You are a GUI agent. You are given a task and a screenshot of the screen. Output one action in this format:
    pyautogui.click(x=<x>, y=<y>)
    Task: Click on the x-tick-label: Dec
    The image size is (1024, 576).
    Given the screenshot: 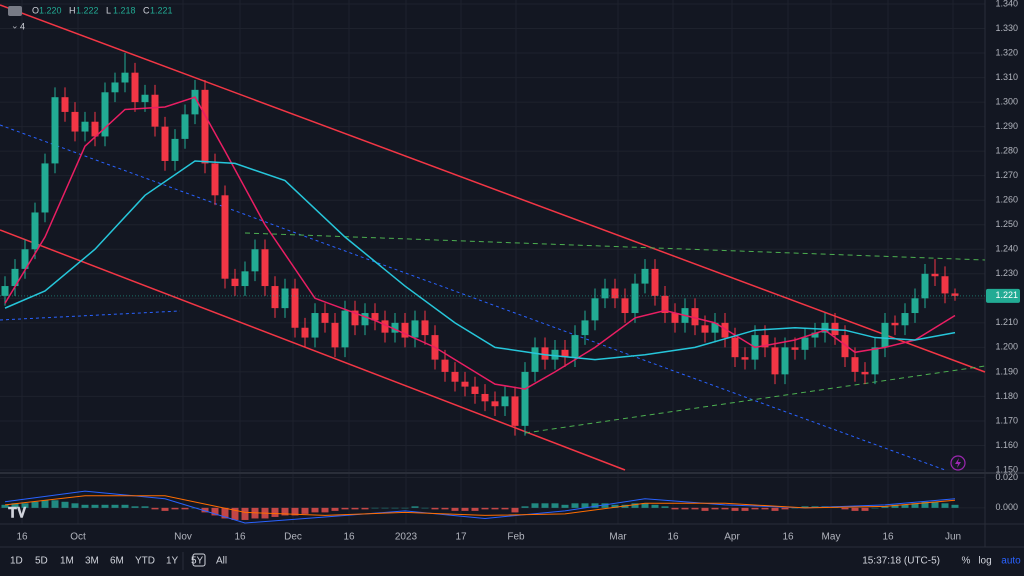 What is the action you would take?
    pyautogui.click(x=293, y=537)
    